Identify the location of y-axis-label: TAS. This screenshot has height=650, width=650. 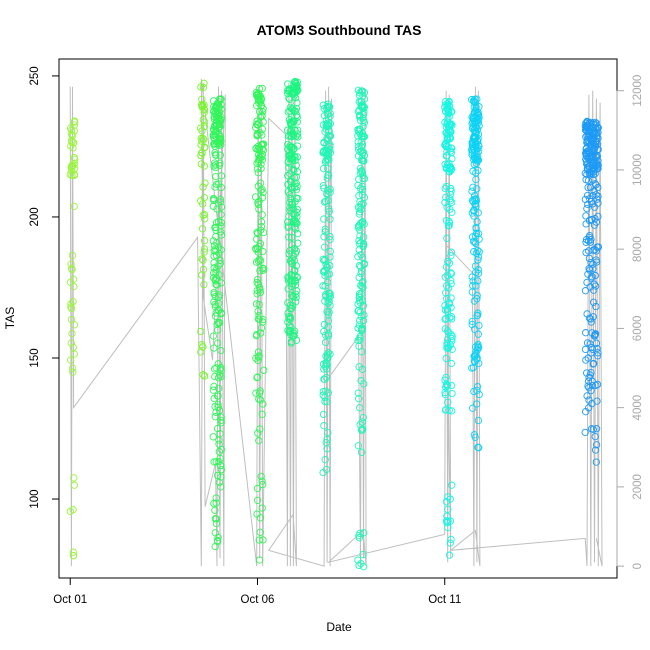
(10, 318).